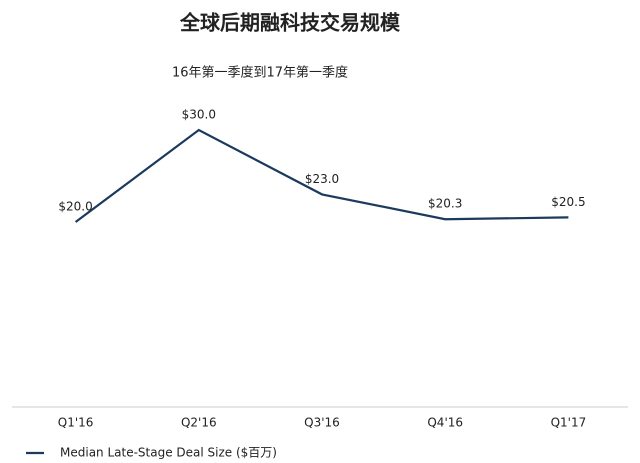  What do you see at coordinates (569, 423) in the screenshot?
I see `x-tick-label: Q1'17` at bounding box center [569, 423].